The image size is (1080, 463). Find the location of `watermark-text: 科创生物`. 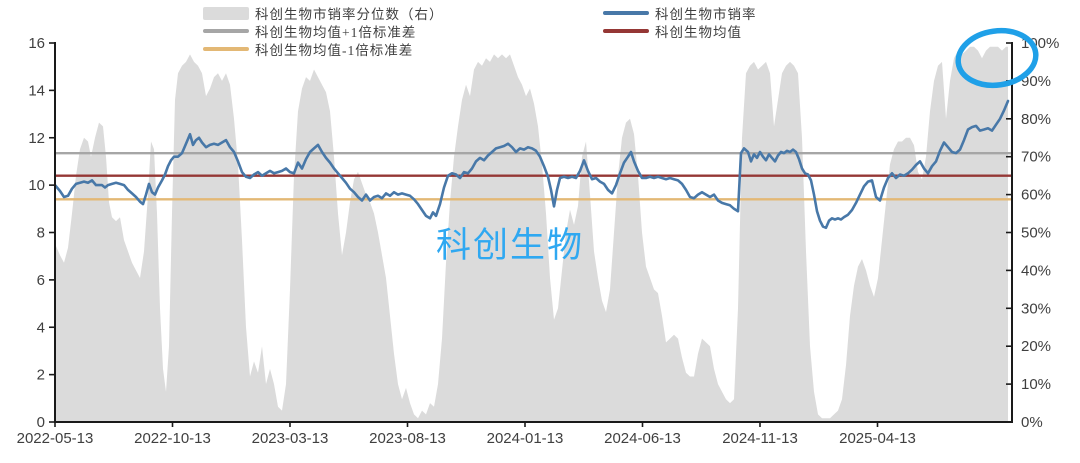

watermark-text: 科创生物 is located at coordinates (510, 245).